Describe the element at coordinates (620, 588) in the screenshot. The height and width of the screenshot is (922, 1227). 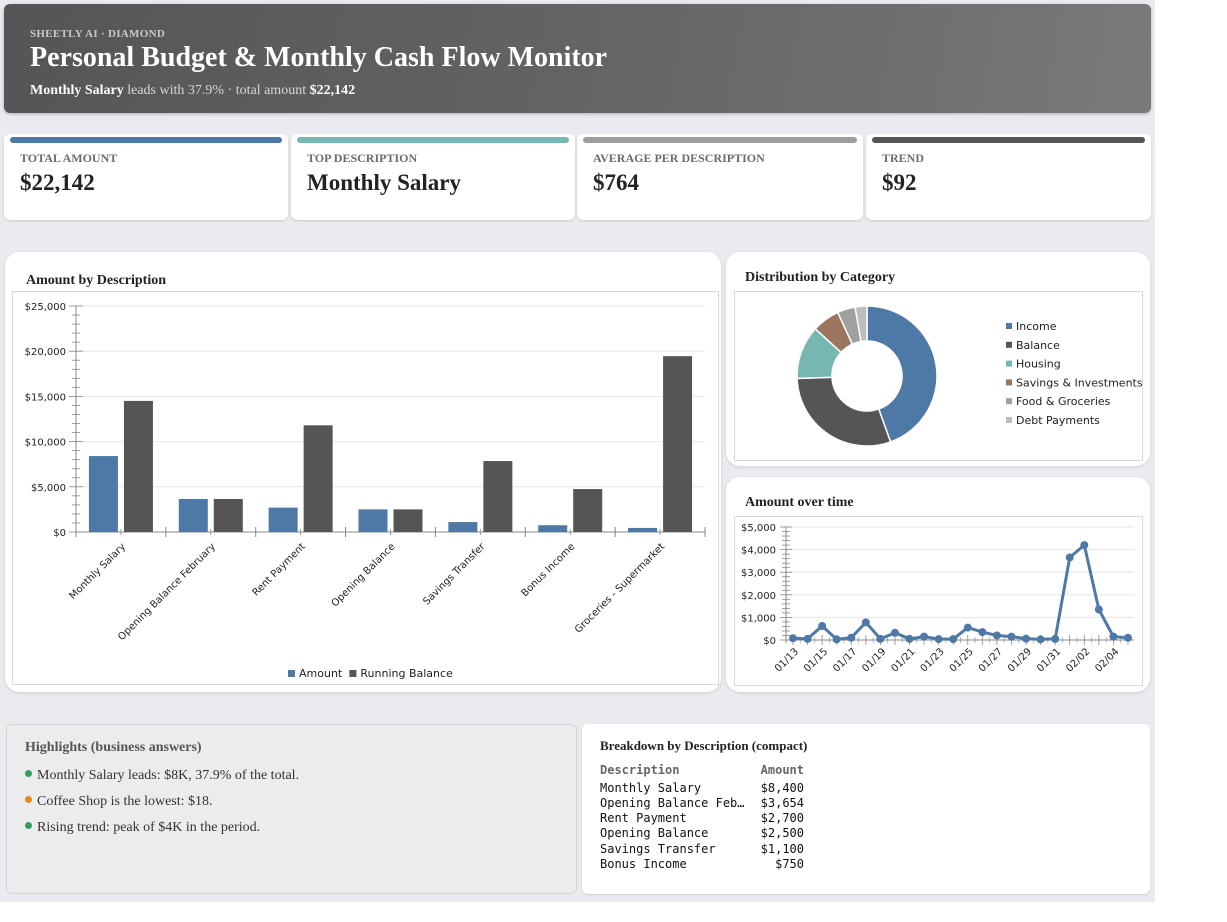
I see `x-tick-label: Groceries - Supermarket` at that location.